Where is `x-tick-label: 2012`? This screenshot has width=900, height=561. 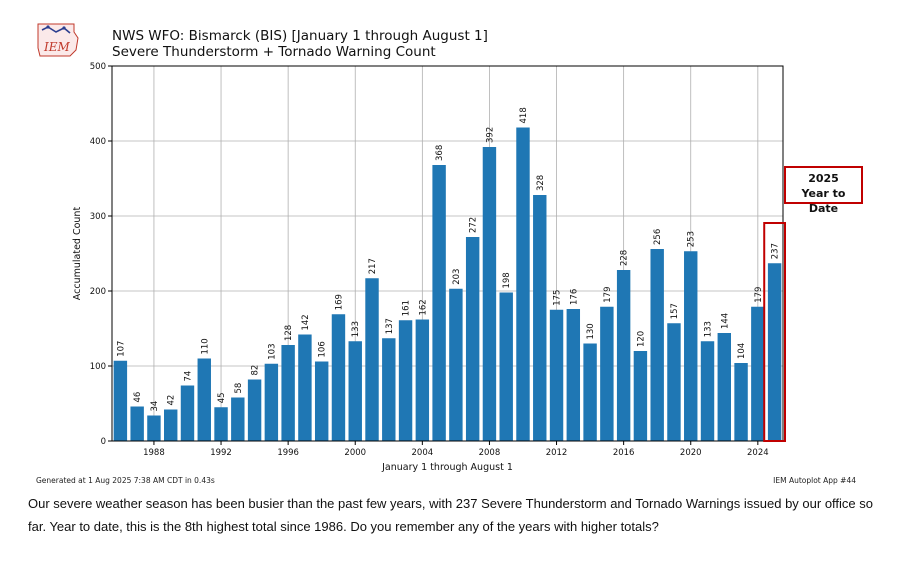 x-tick-label: 2012 is located at coordinates (557, 453).